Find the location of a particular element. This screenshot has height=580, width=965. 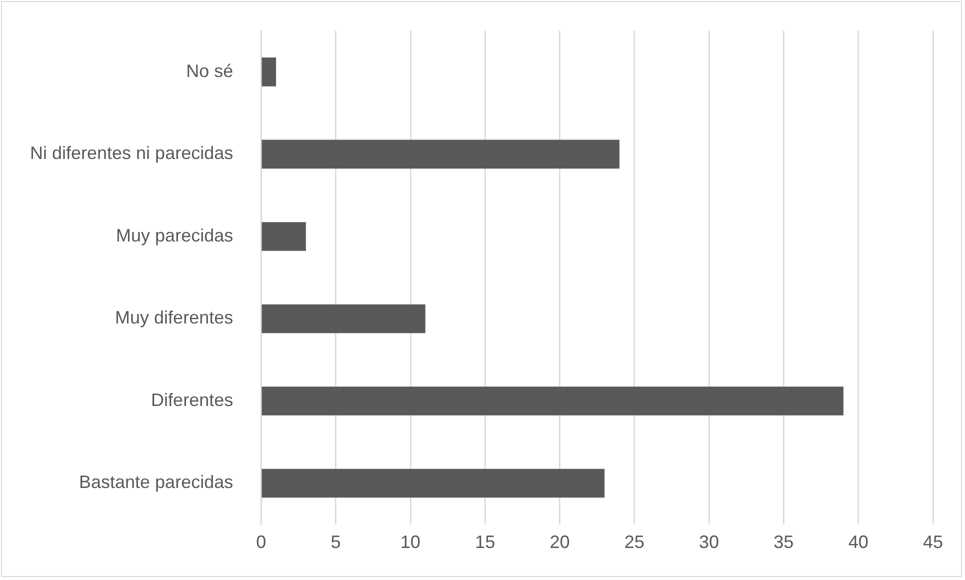

y-tick-label: No sé is located at coordinates (210, 70).